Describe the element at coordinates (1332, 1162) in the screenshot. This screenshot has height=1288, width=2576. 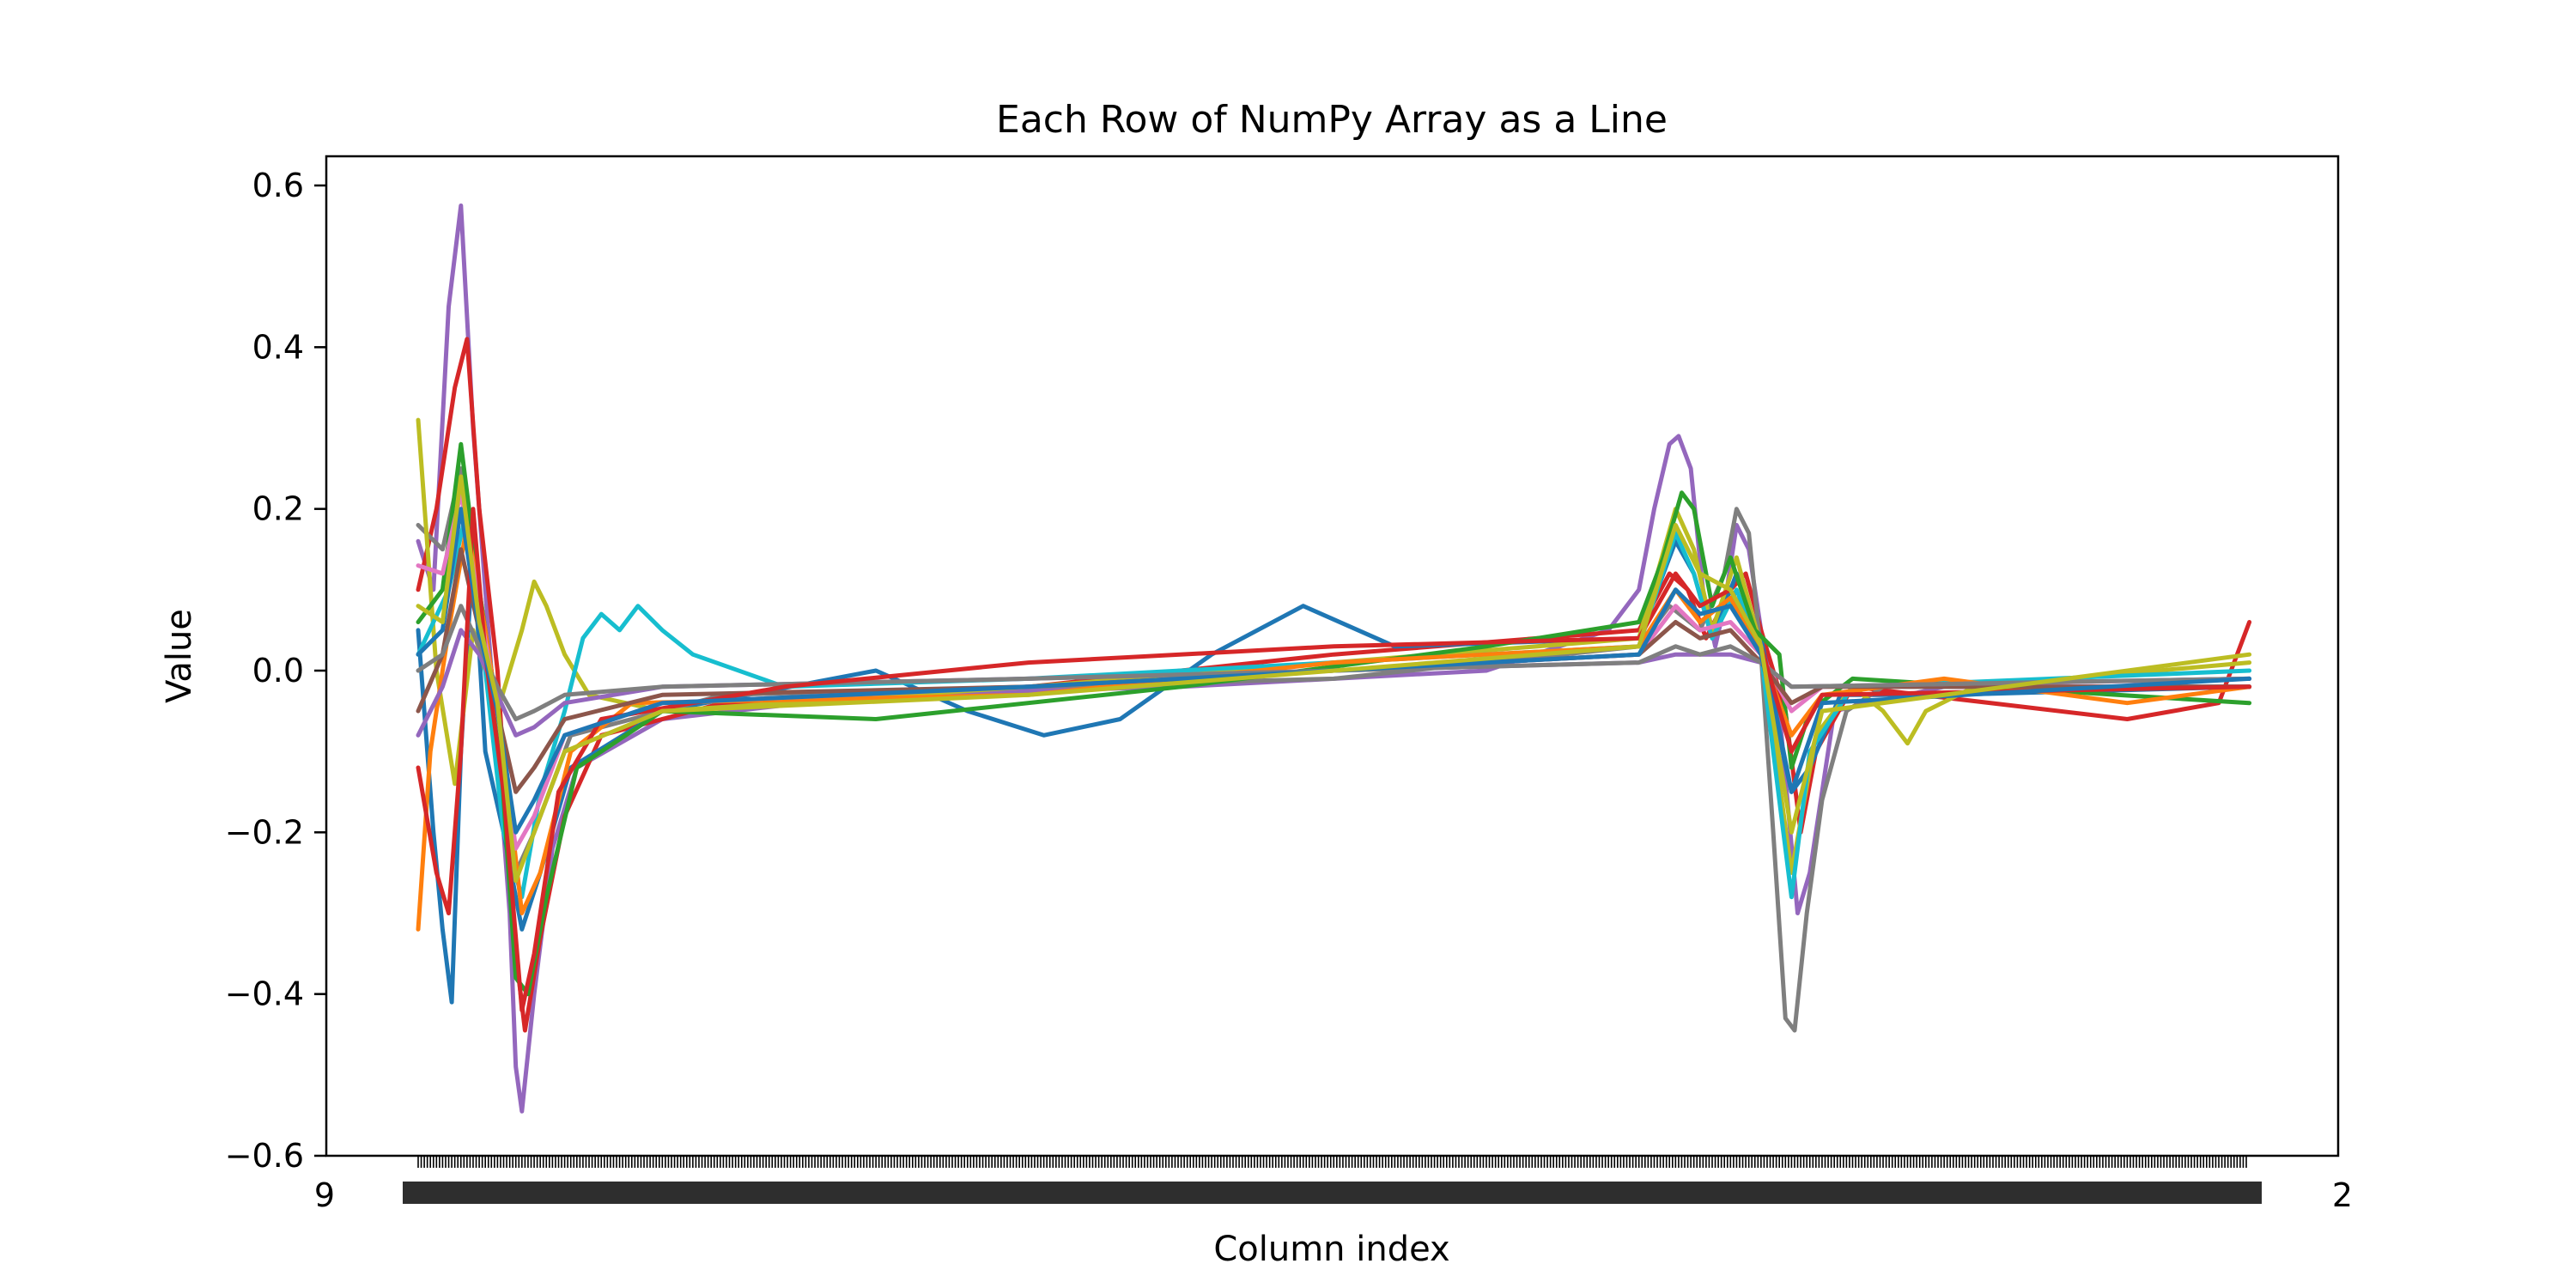
I see `x-tick-marks` at that location.